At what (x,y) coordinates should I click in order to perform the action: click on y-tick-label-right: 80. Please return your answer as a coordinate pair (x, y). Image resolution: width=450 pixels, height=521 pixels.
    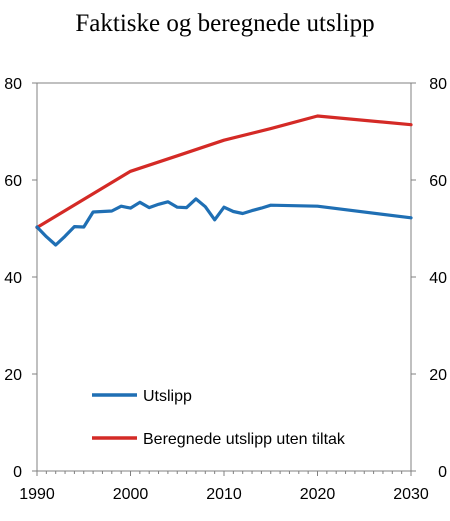
    Looking at the image, I should click on (438, 84).